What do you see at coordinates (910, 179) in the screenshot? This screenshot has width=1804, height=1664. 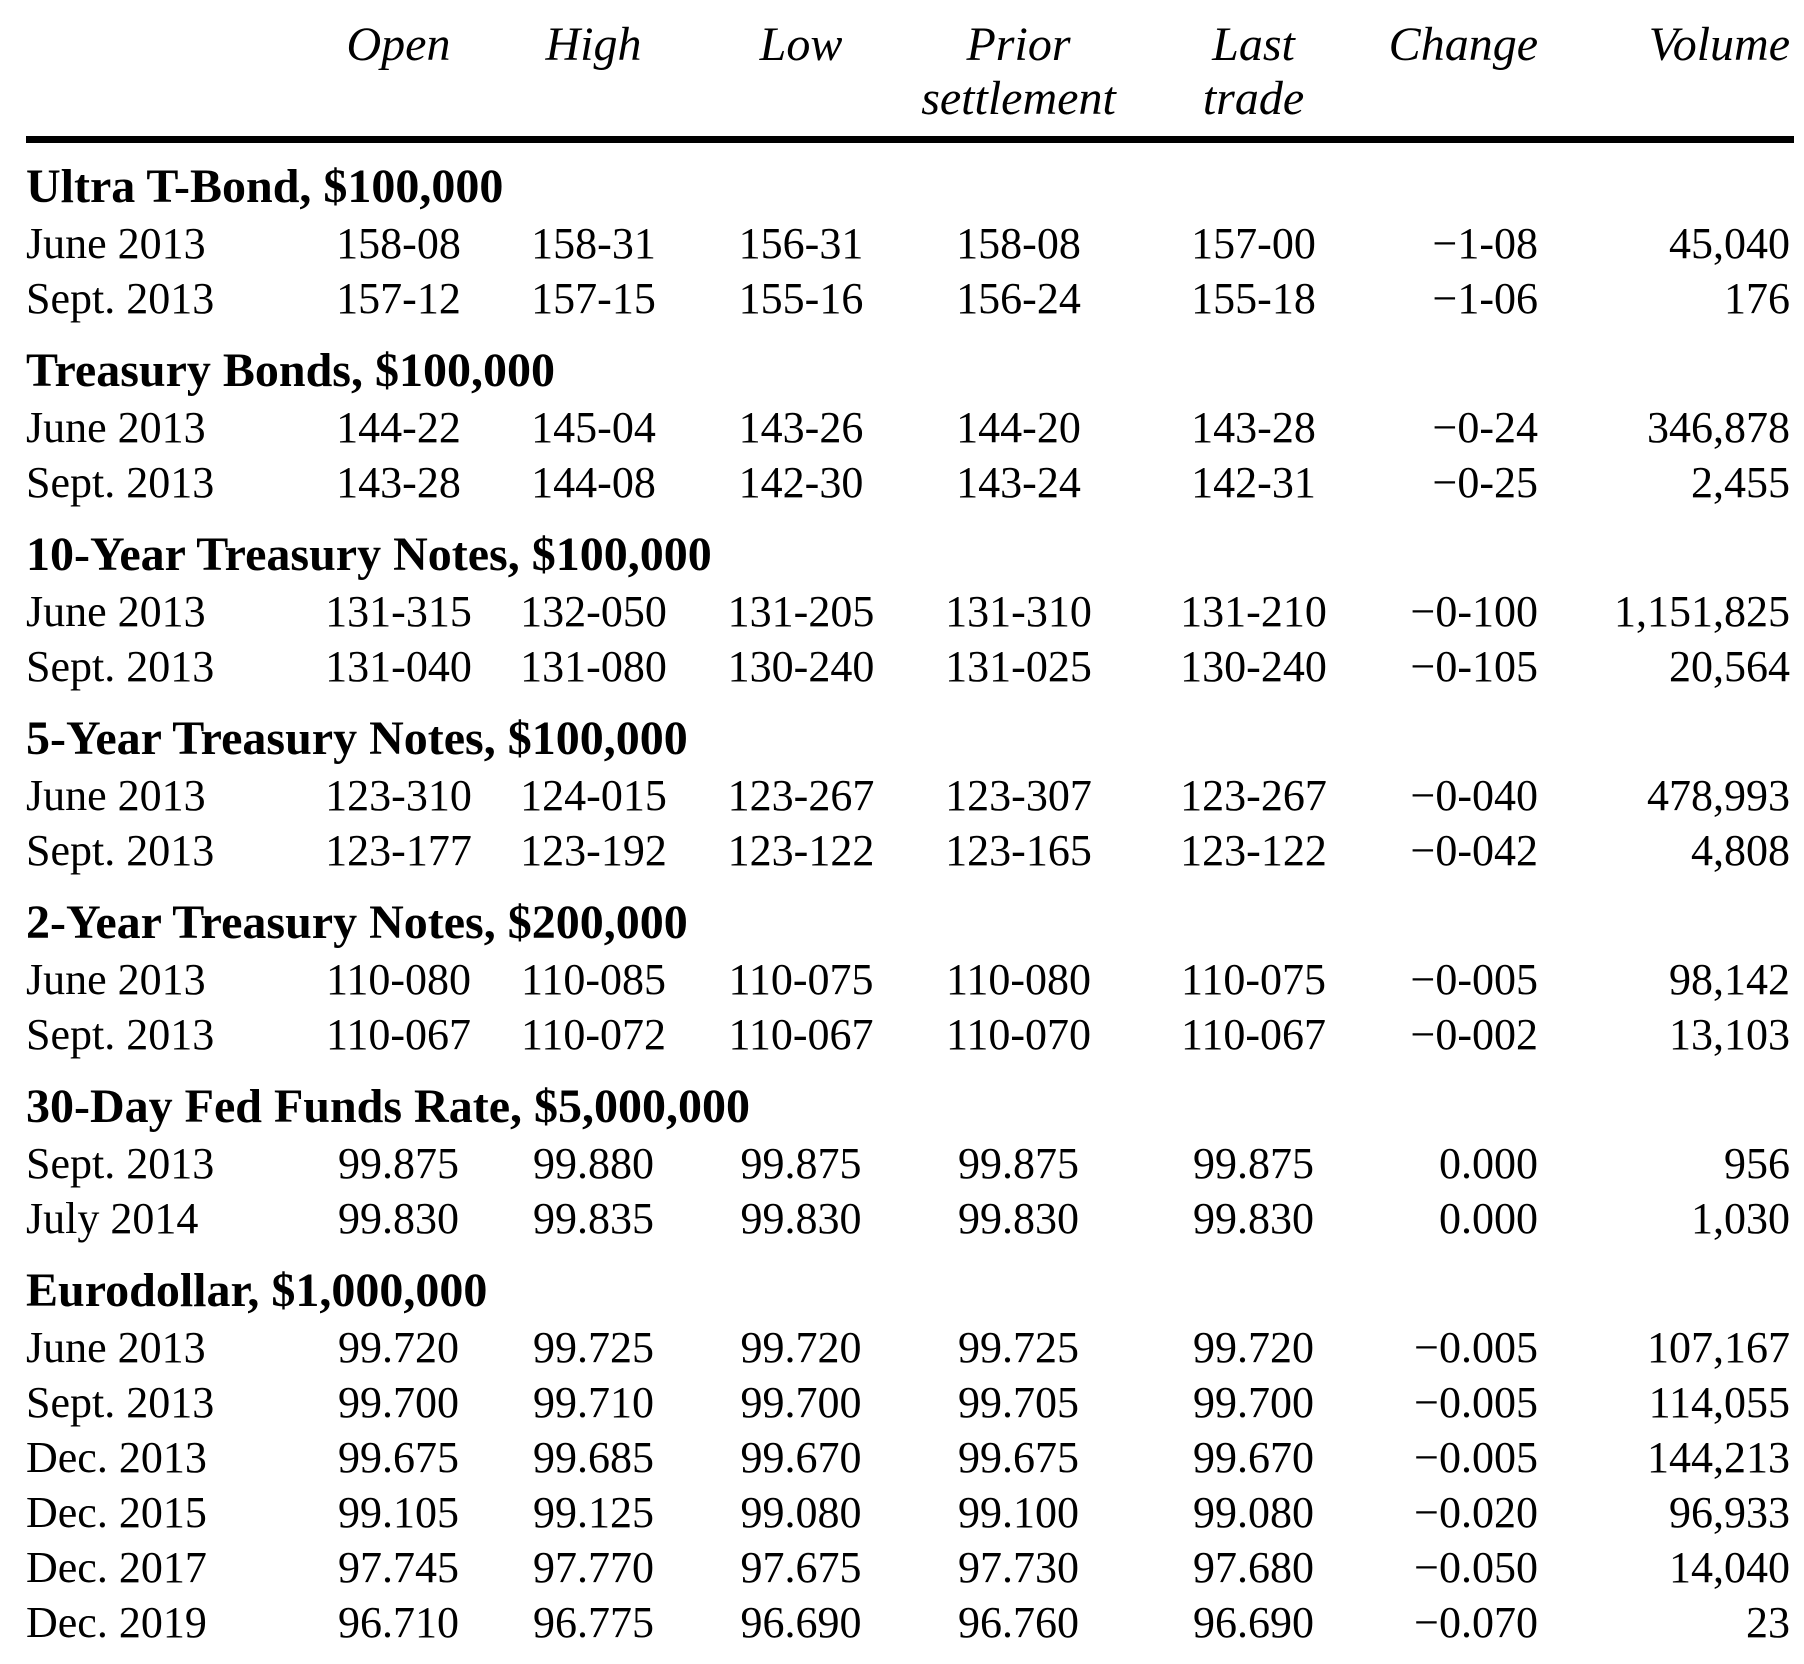 I see `section-header-row: Ultra T-Bond, $100,000` at bounding box center [910, 179].